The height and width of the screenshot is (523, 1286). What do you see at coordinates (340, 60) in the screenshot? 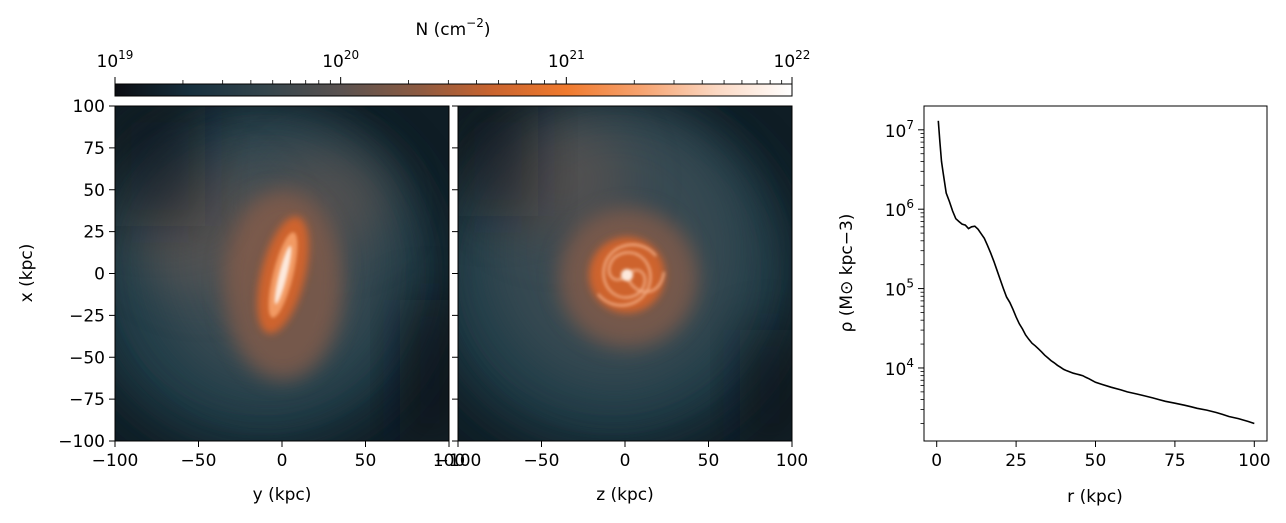
I see `colorbar-tick-label: 1020` at bounding box center [340, 60].